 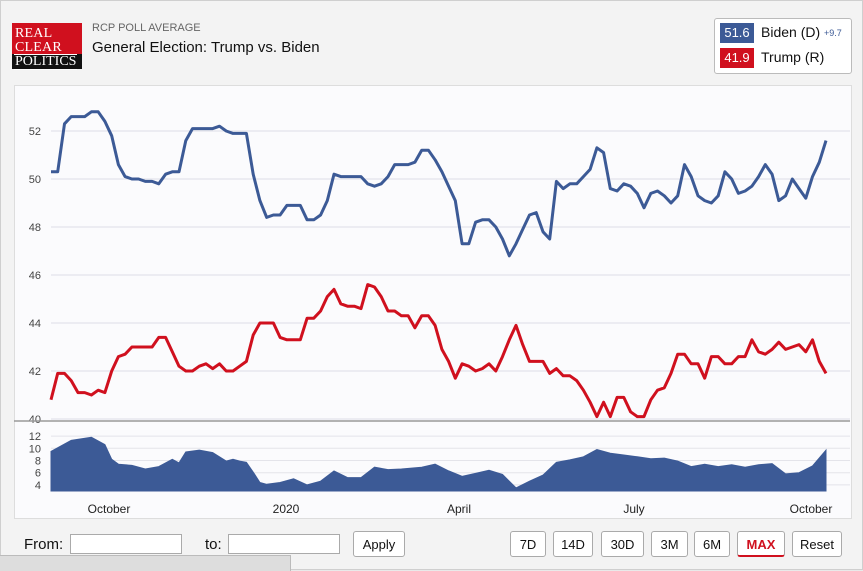 What do you see at coordinates (206, 47) in the screenshot?
I see `chart-title: General Election: Trump vs. Biden` at bounding box center [206, 47].